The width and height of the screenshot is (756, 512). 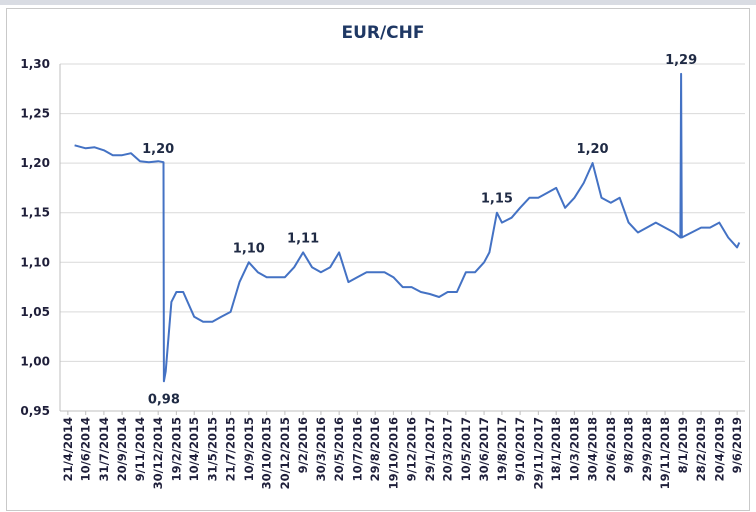 What do you see at coordinates (164, 399) in the screenshot?
I see `annotation: 0,98` at bounding box center [164, 399].